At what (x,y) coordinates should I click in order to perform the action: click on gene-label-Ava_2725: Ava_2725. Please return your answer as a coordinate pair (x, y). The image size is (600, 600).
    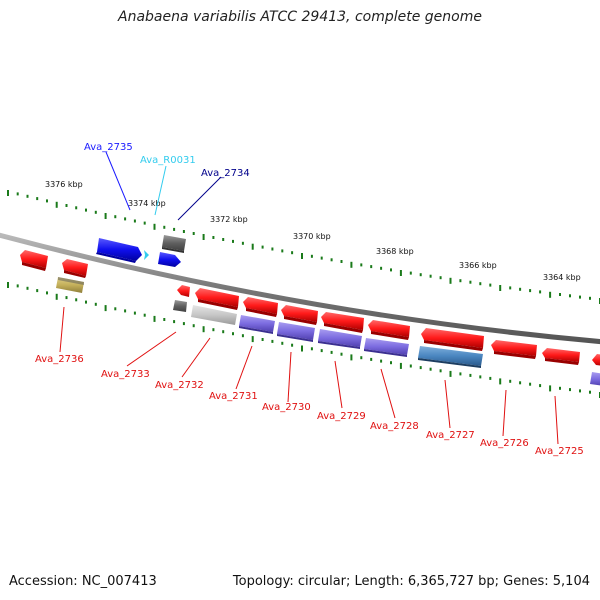
    Looking at the image, I should click on (559, 451).